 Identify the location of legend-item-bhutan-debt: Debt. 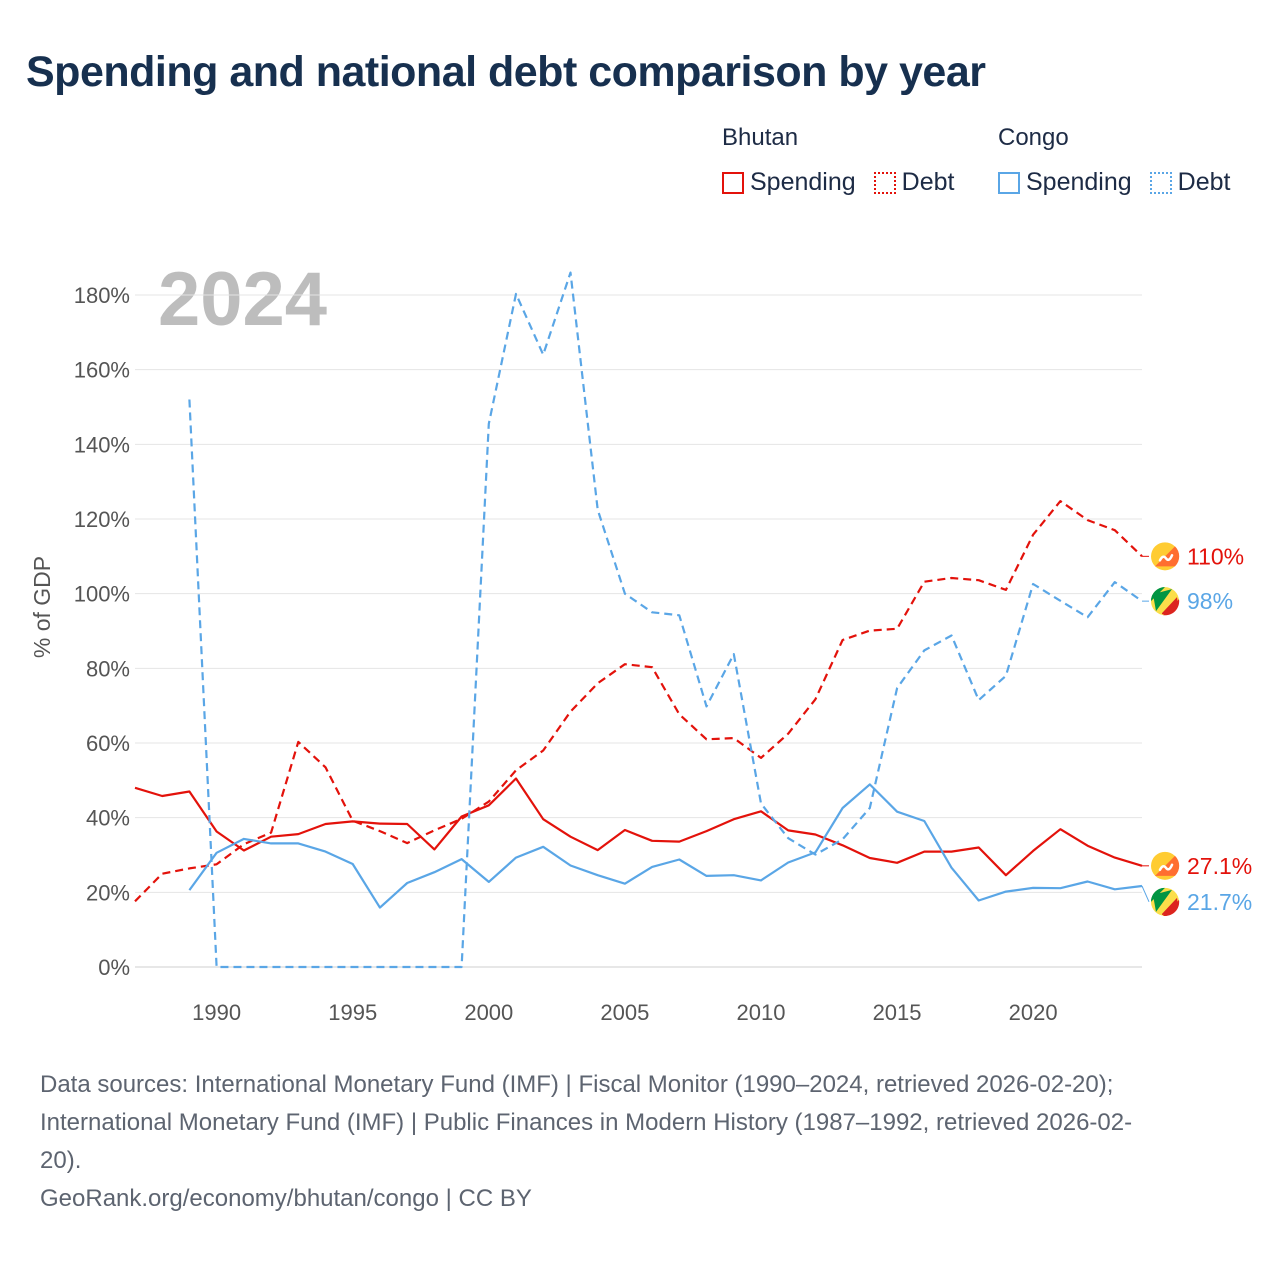
(914, 182).